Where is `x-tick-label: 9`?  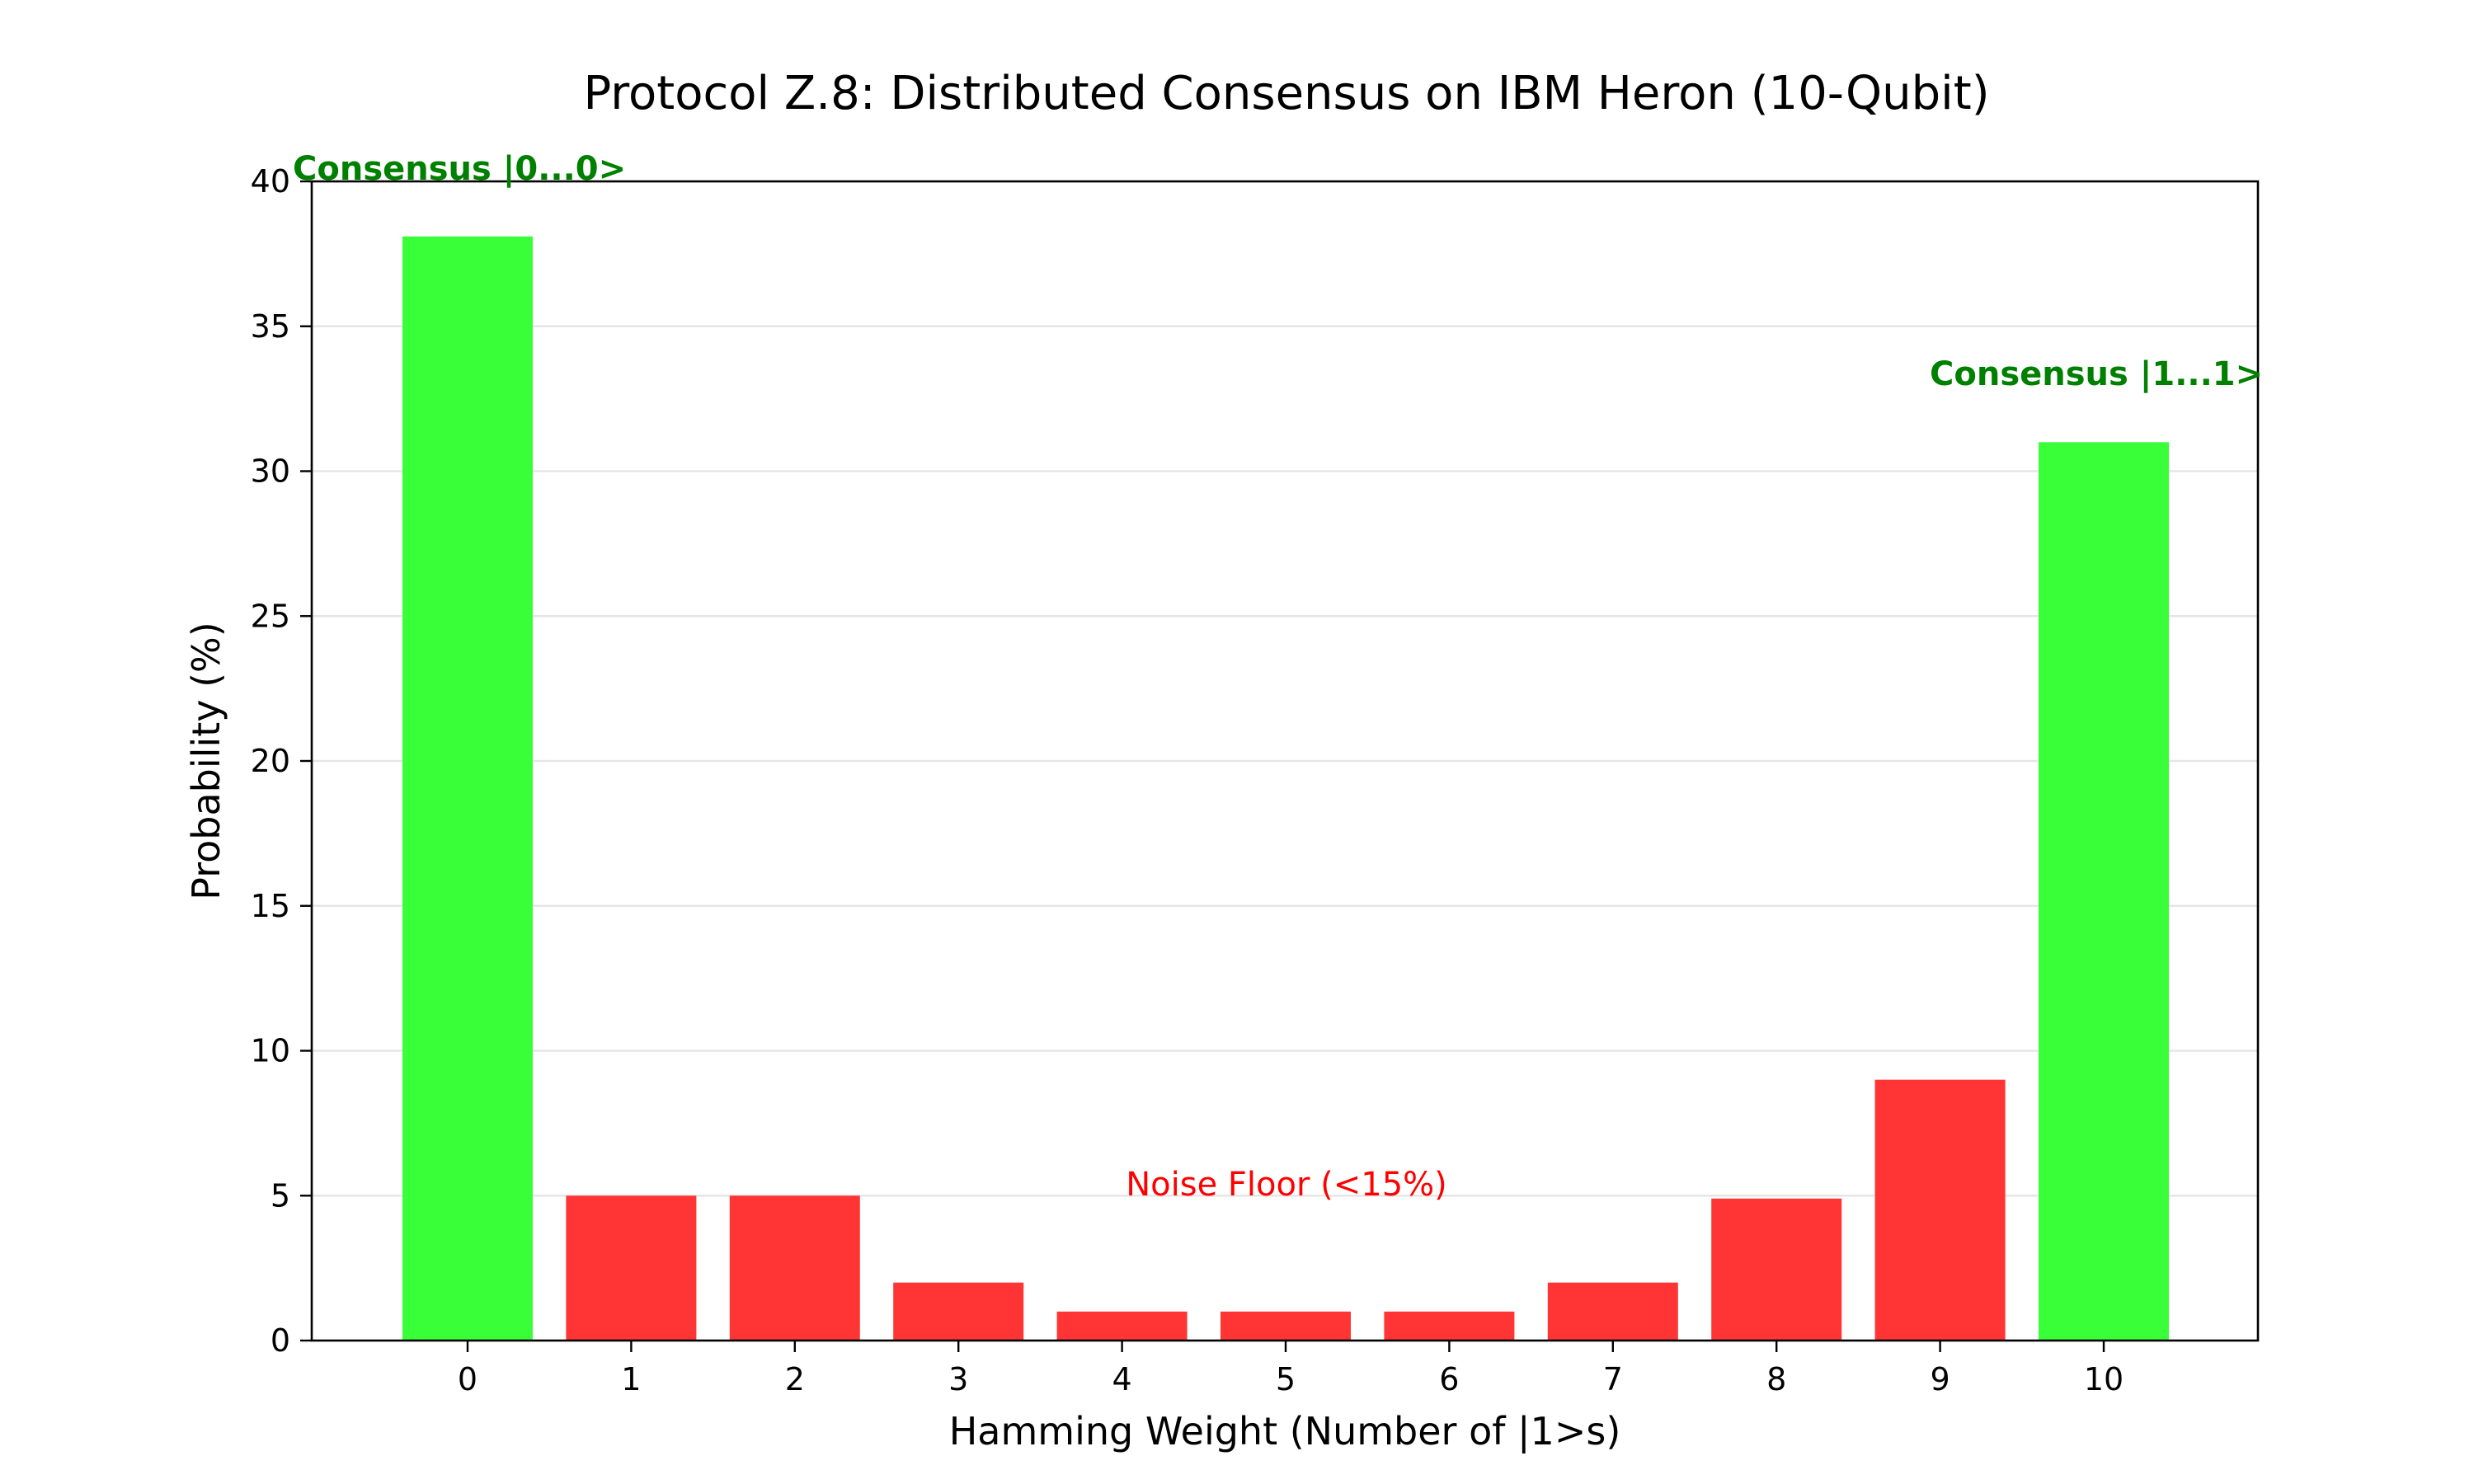
x-tick-label: 9 is located at coordinates (1940, 1379).